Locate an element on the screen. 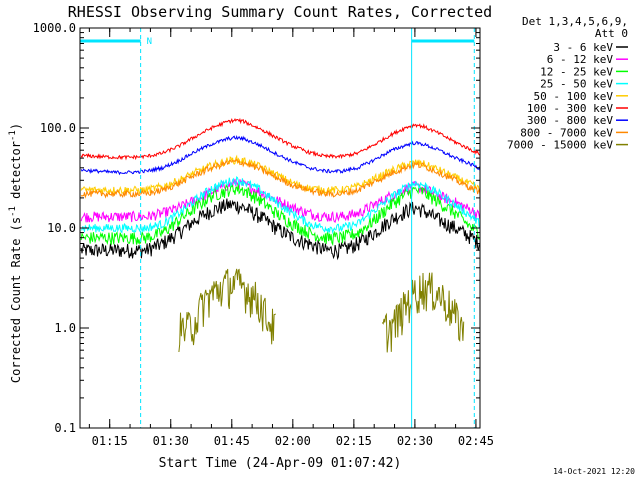 This screenshot has width=640, height=480. x-tick-label: 02:15 is located at coordinates (354, 441).